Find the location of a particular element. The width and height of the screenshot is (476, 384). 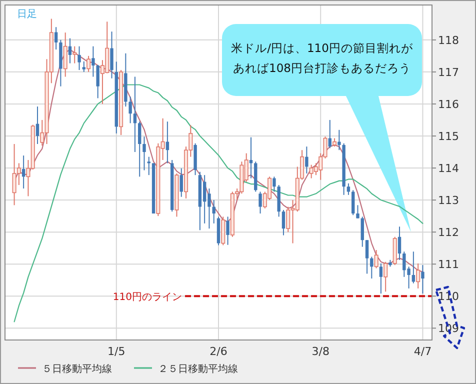

y-tick-label: 116 is located at coordinates (448, 104).